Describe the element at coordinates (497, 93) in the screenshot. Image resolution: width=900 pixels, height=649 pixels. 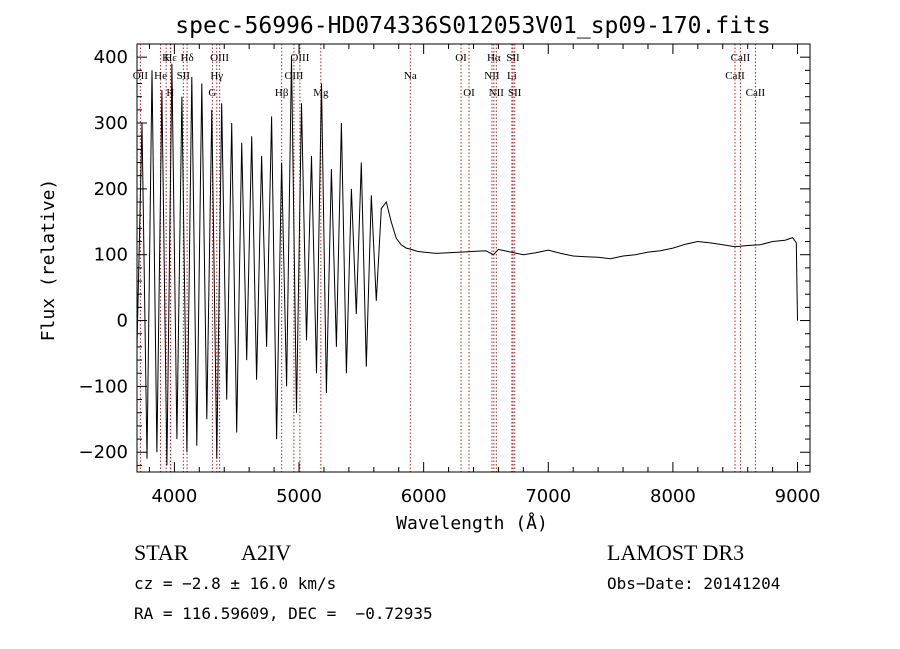
I see `line-marker-label-23: NII` at that location.